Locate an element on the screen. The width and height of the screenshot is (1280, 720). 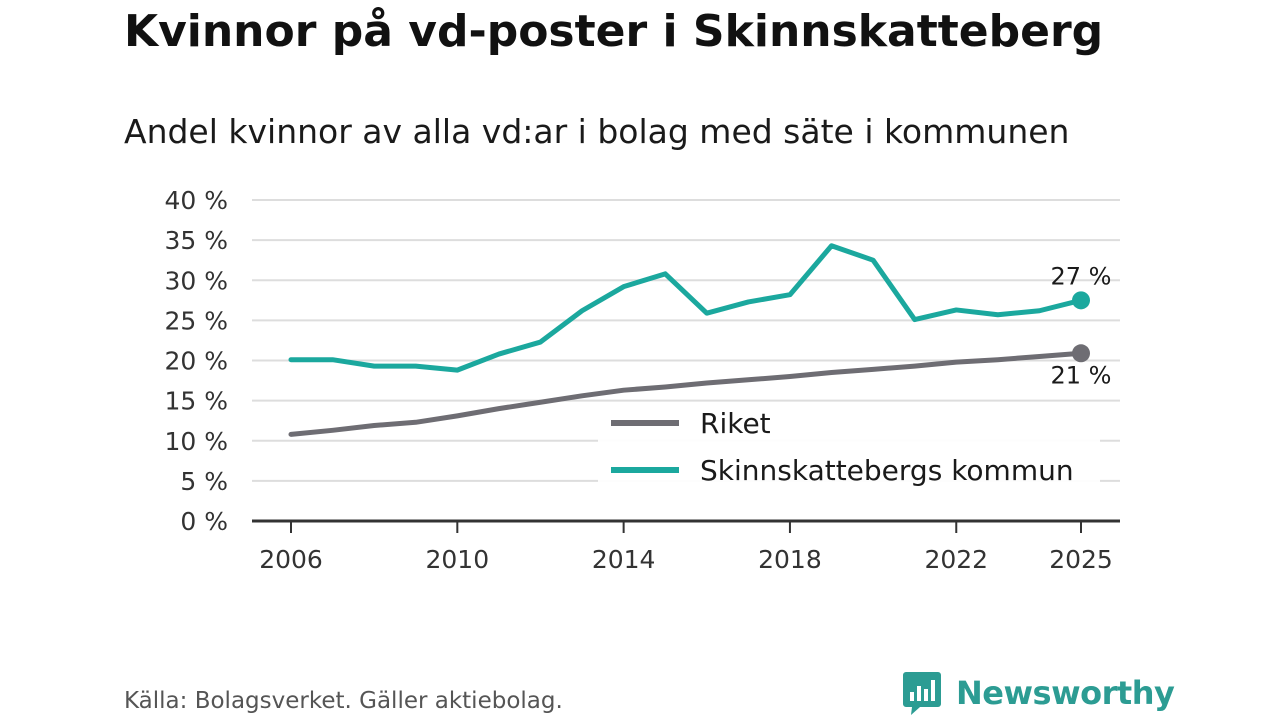
source-note: Källa: Bolagsverket. Gäller aktiebolag. is located at coordinates (343, 701).